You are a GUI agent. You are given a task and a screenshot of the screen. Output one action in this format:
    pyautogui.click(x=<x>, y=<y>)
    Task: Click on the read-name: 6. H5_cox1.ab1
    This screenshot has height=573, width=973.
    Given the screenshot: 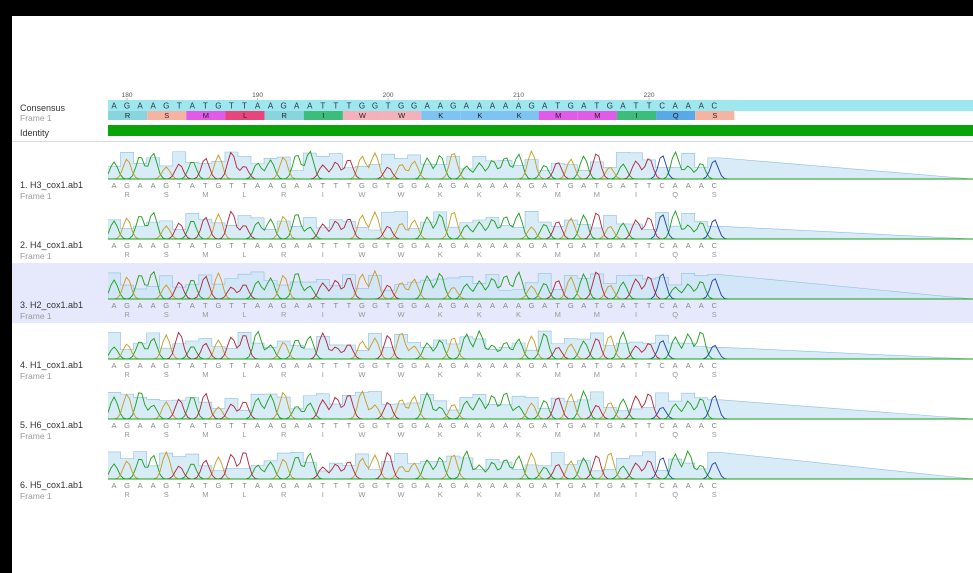 What is the action you would take?
    pyautogui.click(x=52, y=485)
    